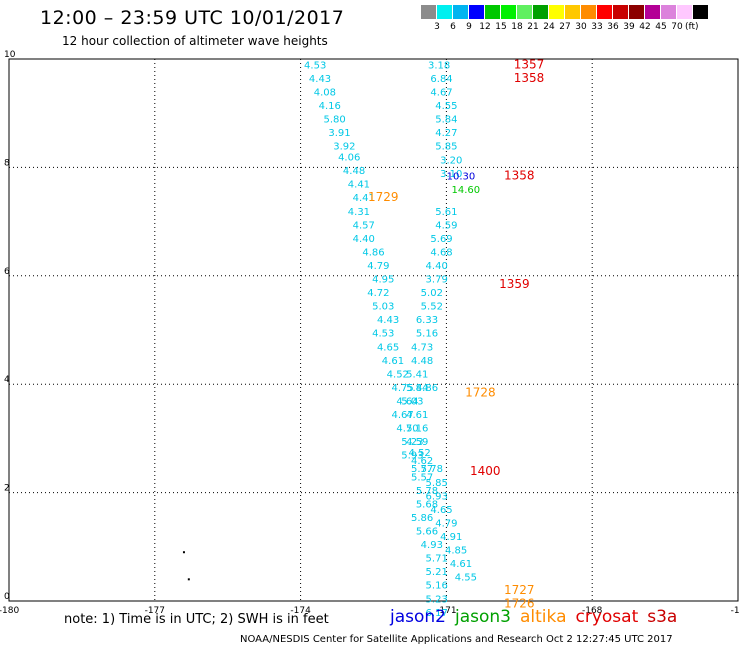 The height and width of the screenshot is (650, 740). Describe the element at coordinates (485, 471) in the screenshot. I see `pass-time-label: 1400` at that location.